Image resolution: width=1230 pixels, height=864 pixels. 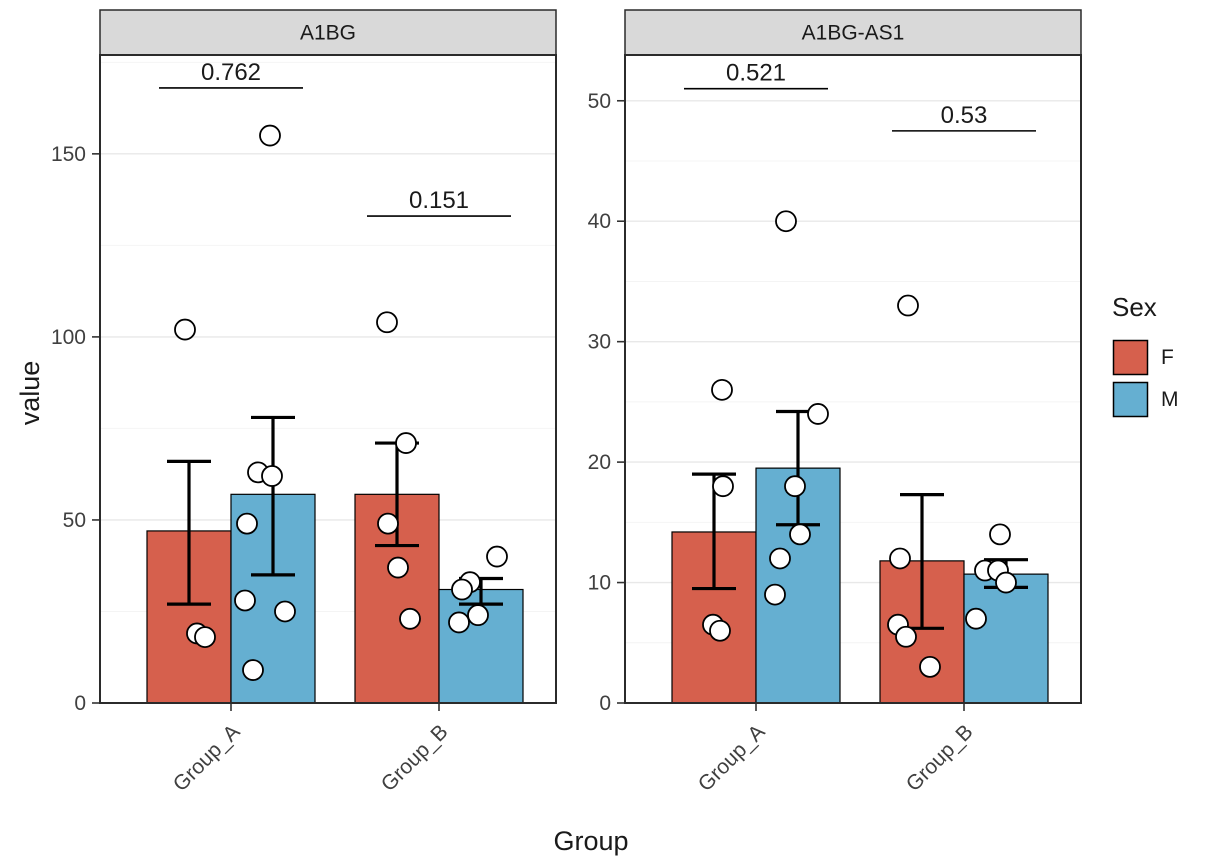 What do you see at coordinates (68, 154) in the screenshot?
I see `y-tick-label: 150` at bounding box center [68, 154].